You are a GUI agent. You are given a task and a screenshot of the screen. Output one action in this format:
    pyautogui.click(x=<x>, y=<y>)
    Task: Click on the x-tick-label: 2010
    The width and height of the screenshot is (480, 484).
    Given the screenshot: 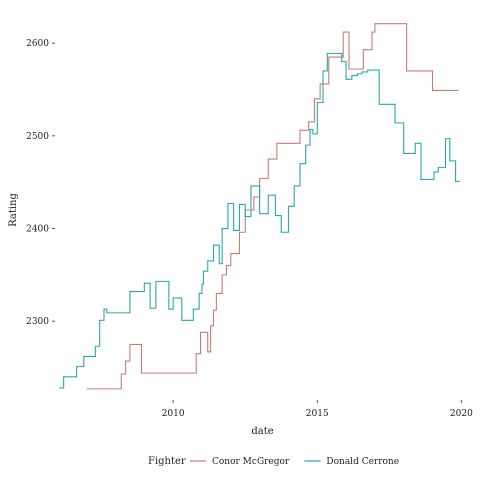 What is the action you would take?
    pyautogui.click(x=173, y=414)
    